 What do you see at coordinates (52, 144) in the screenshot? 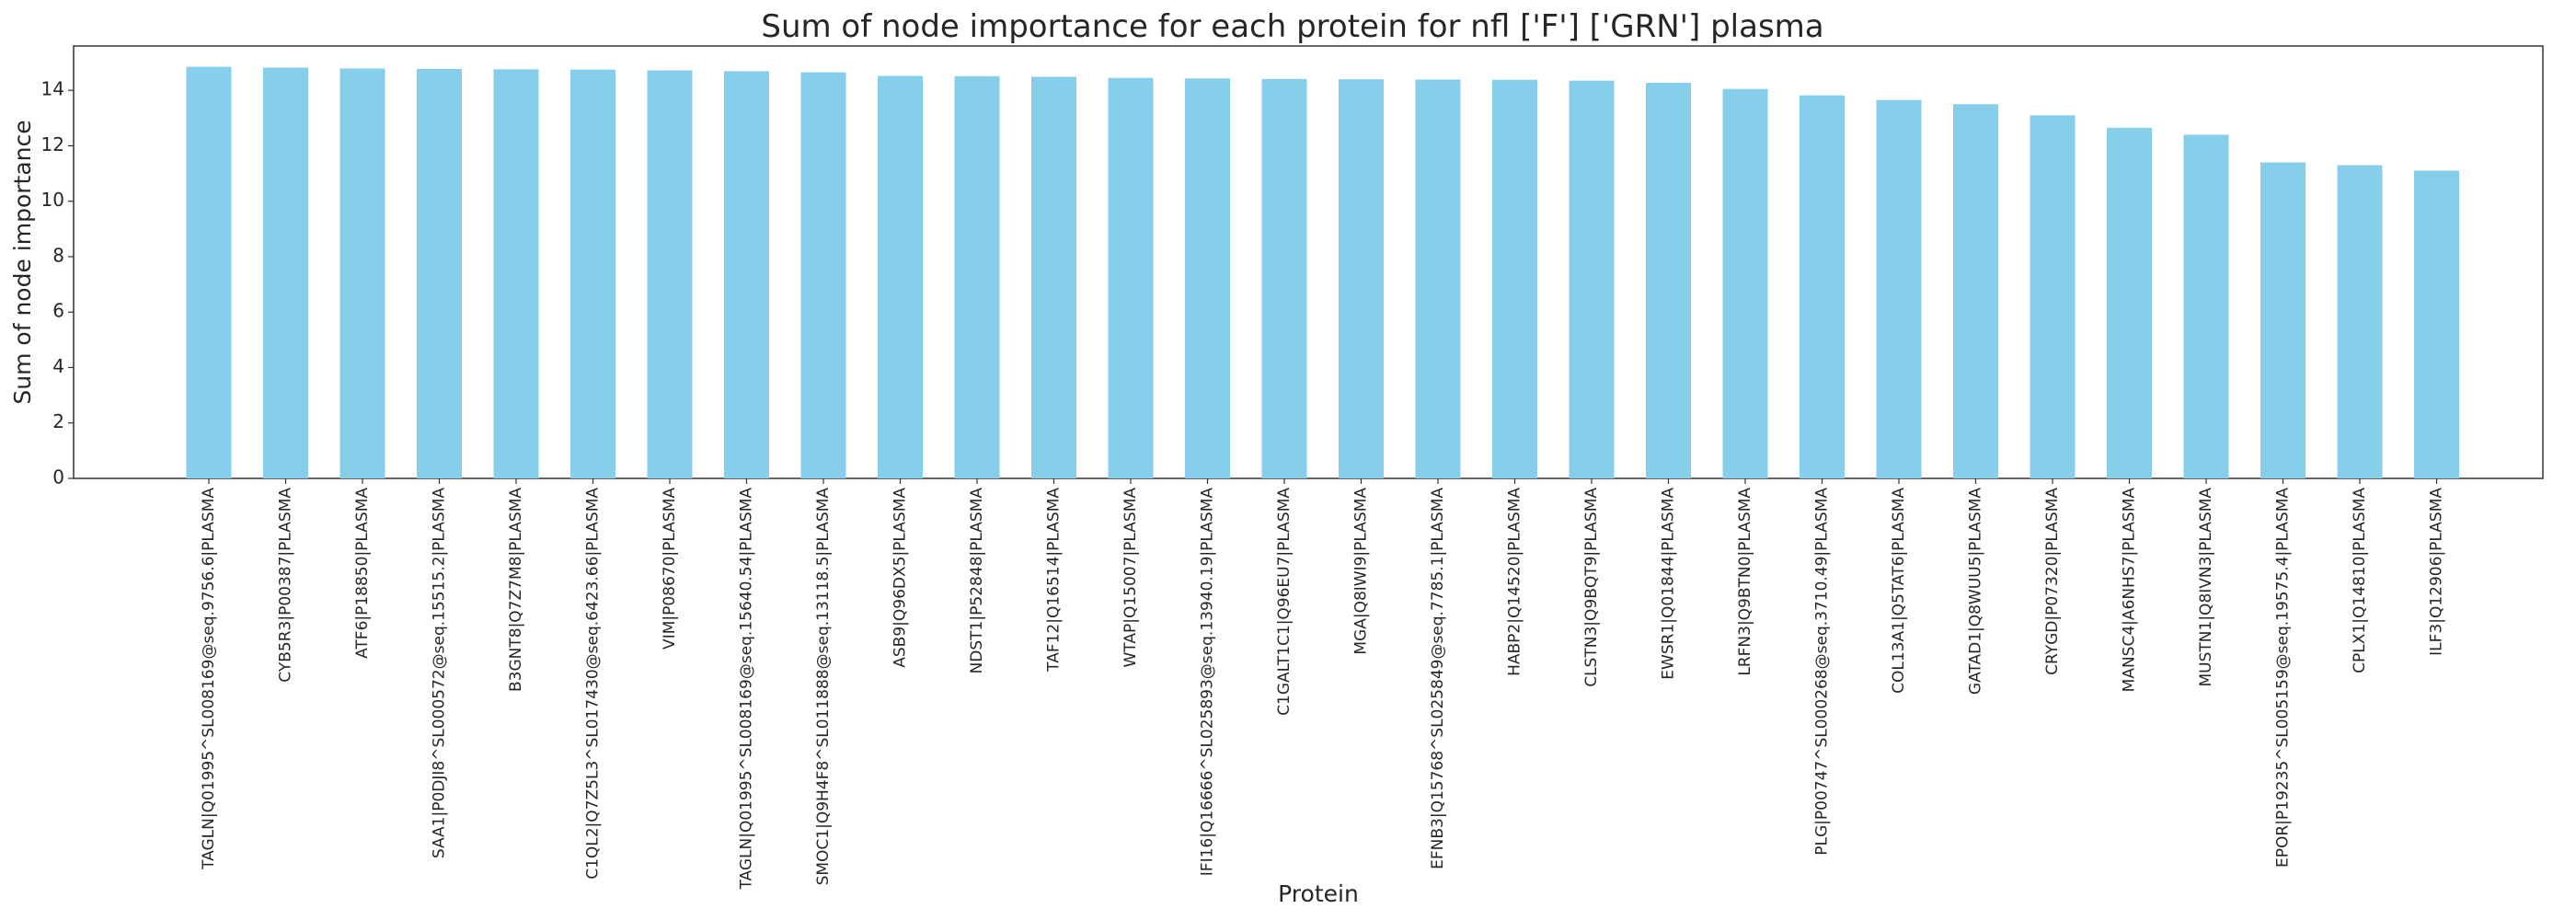
I see `y-tick-label: 12` at bounding box center [52, 144].